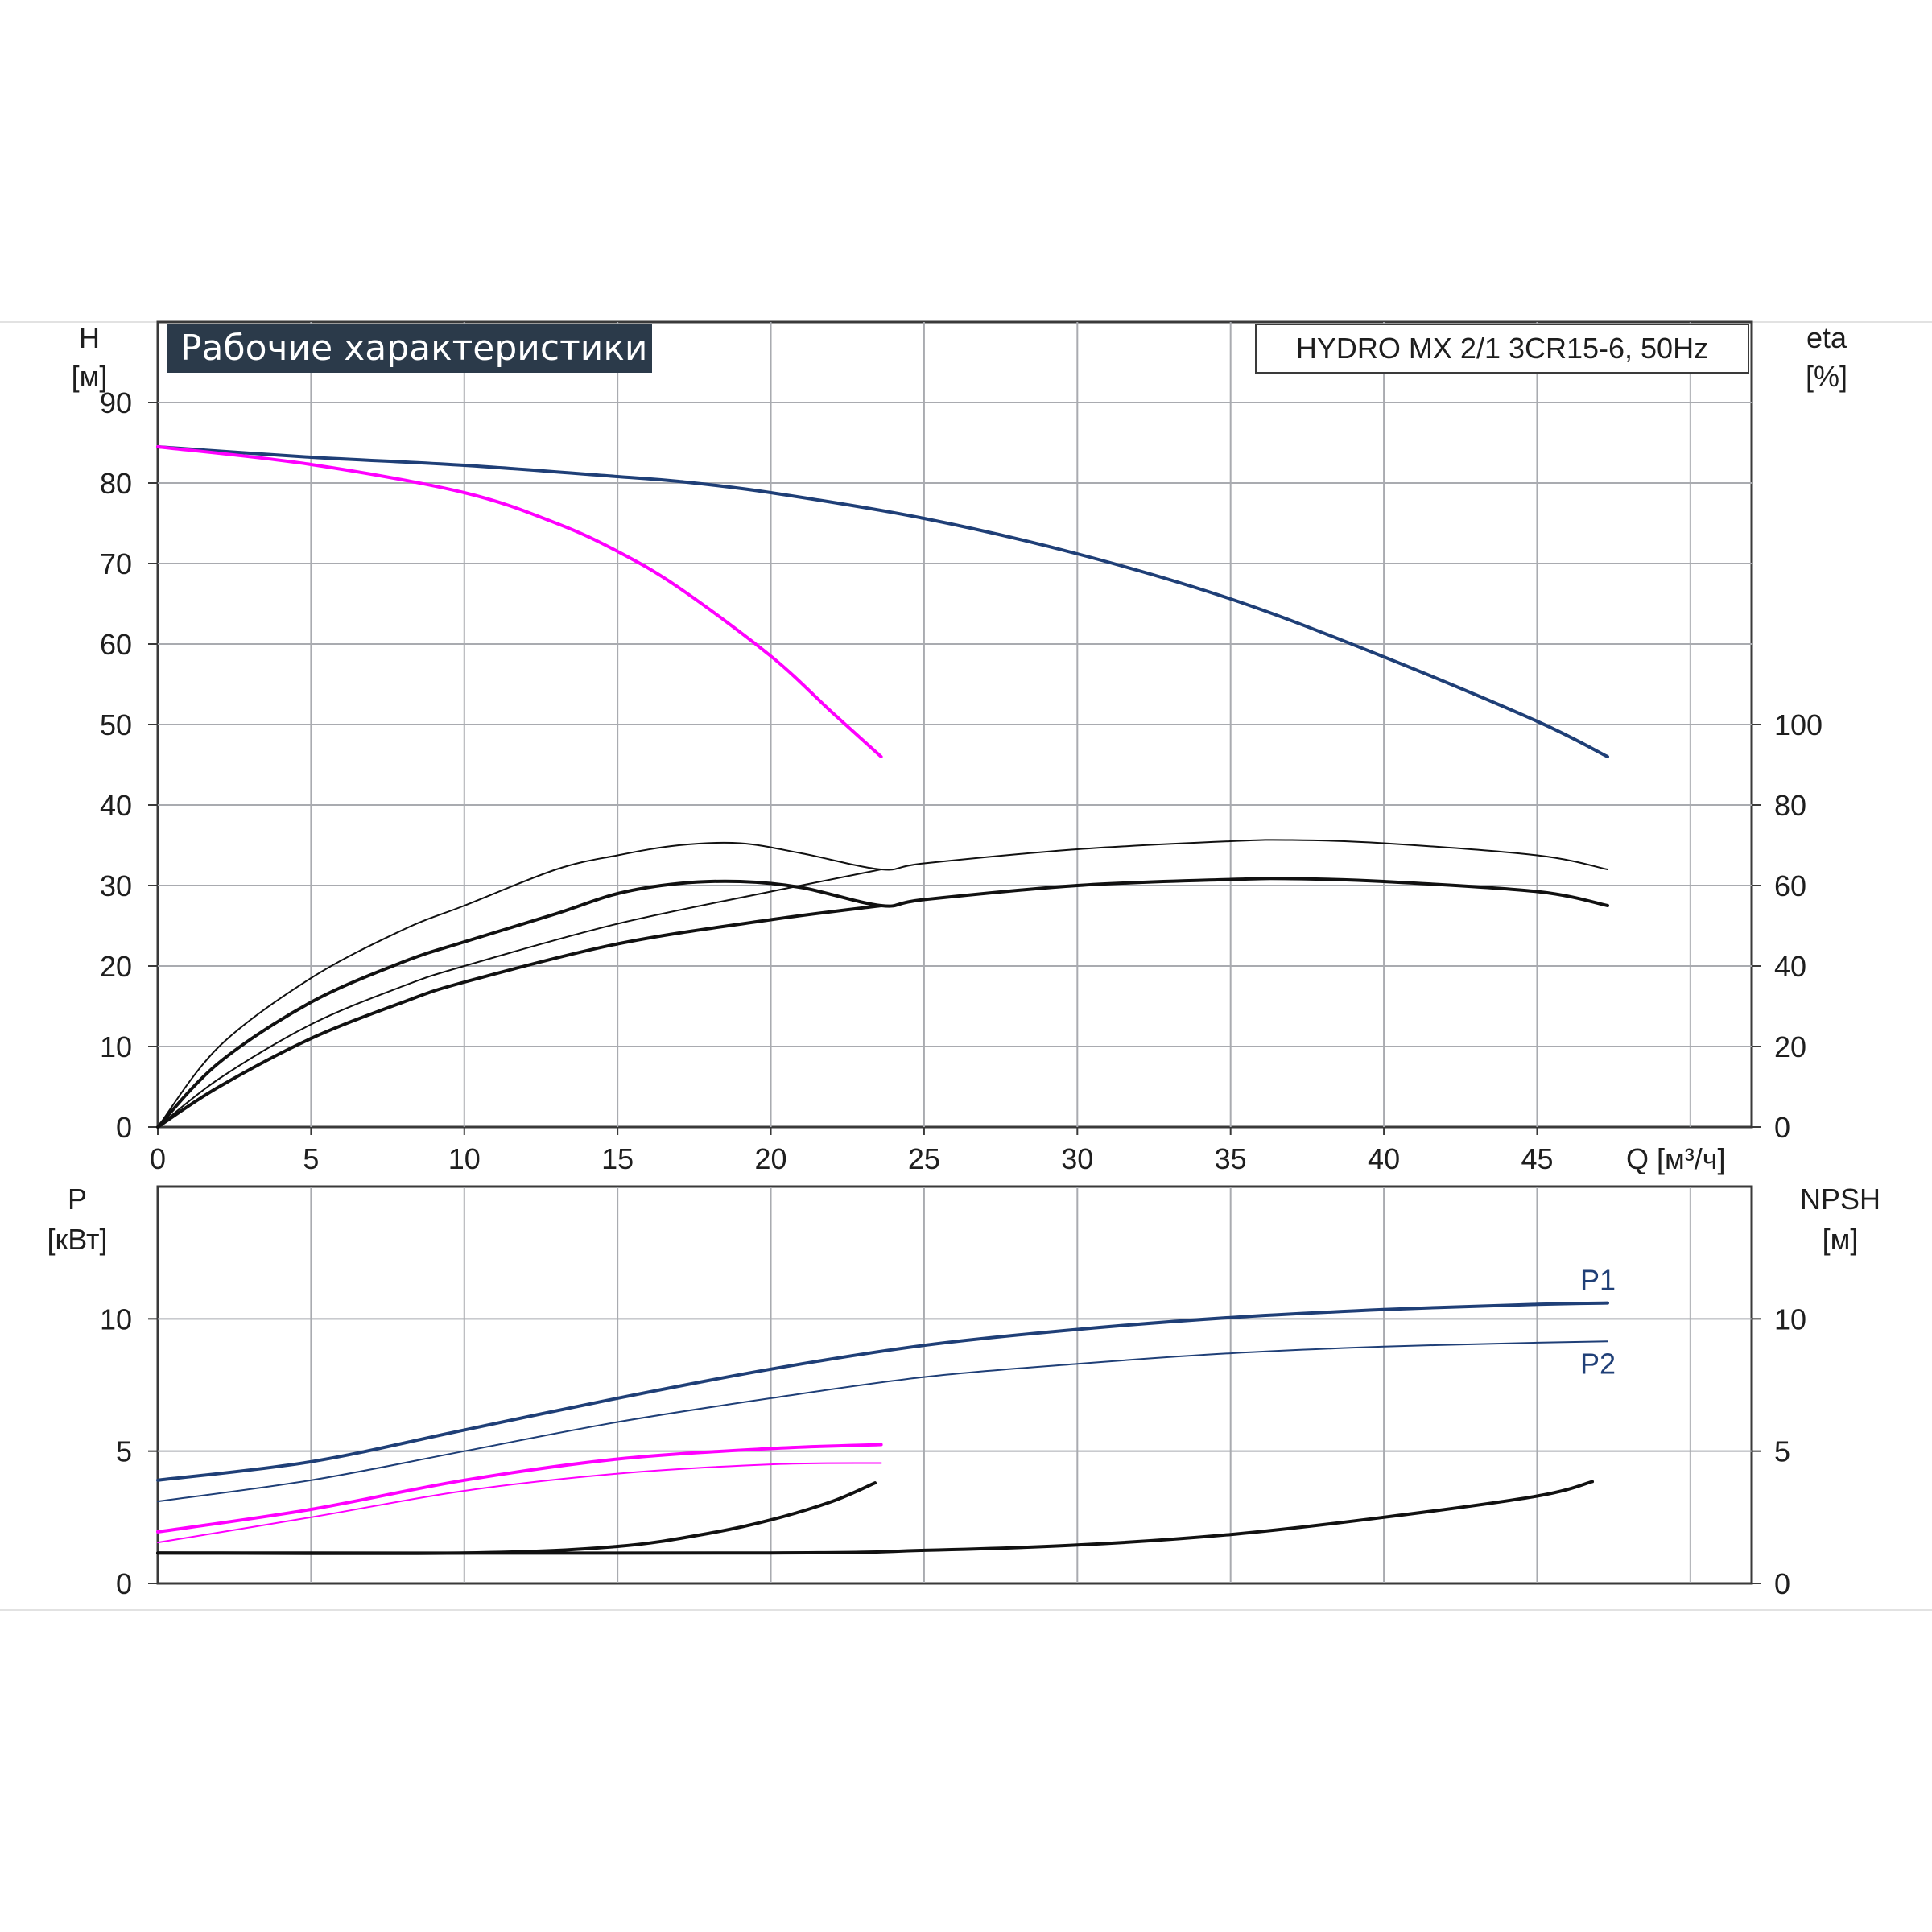  I want to click on eta-y-ticks: 0 20 40 60 80 100, so click(1787, 926).